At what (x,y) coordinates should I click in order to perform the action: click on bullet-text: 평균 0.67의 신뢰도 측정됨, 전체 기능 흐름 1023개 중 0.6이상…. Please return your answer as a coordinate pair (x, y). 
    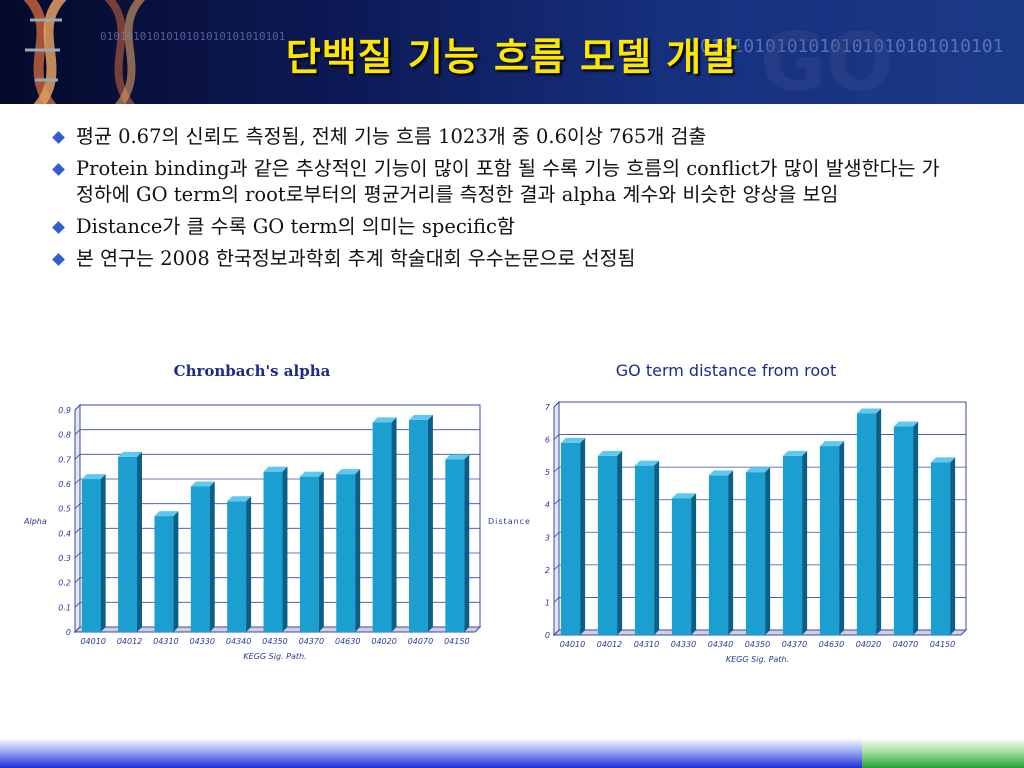
    Looking at the image, I should click on (391, 136).